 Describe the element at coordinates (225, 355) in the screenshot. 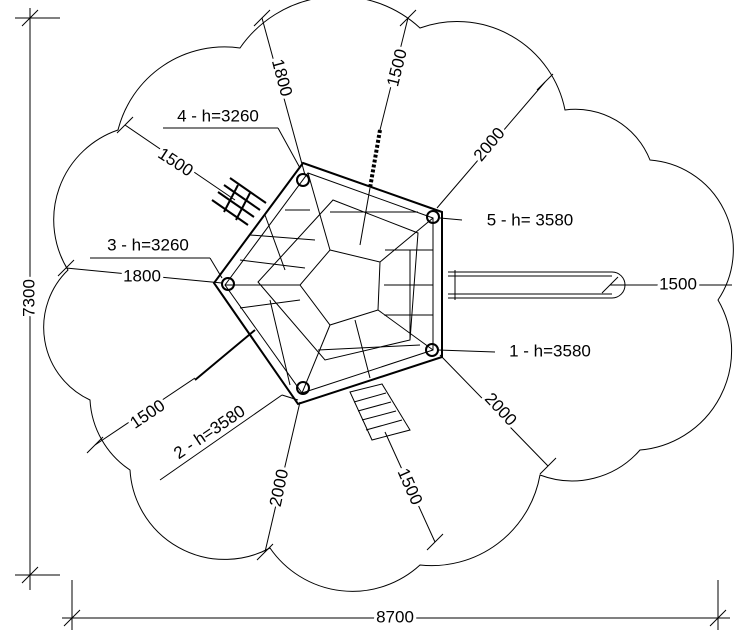

I see `pole` at that location.